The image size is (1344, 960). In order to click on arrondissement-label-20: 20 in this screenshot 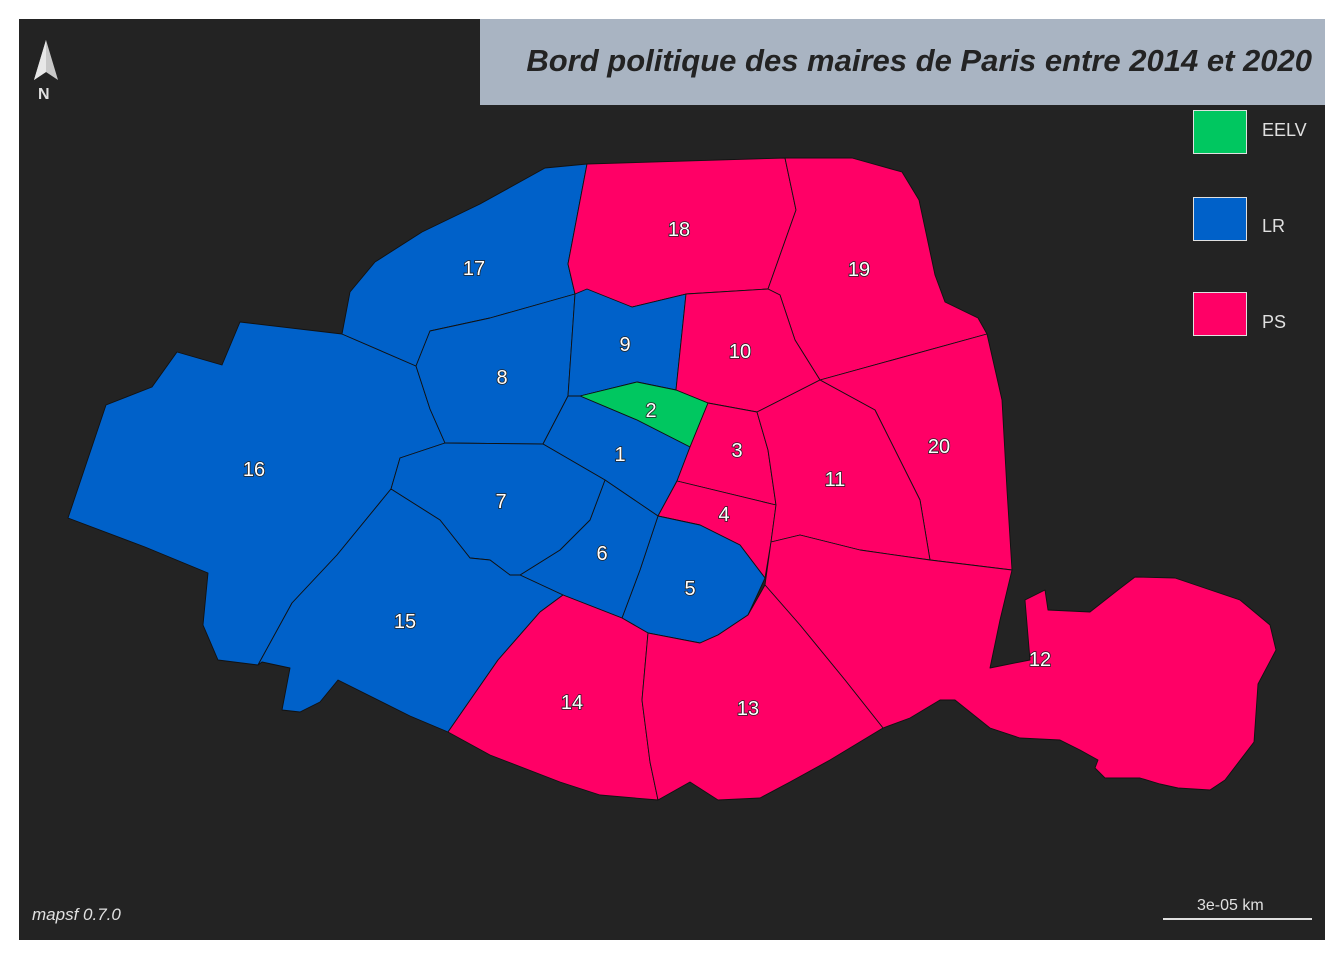, I will do `click(939, 447)`.